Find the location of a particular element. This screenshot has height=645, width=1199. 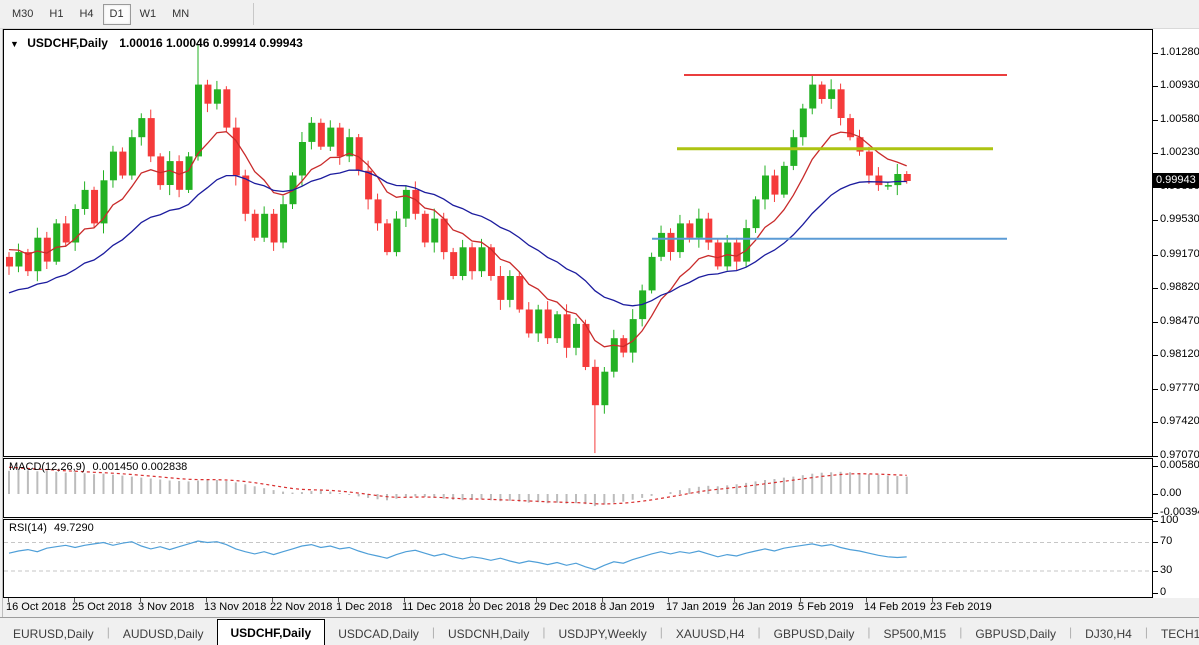

timeframe-button-mn: MN is located at coordinates (181, 14).